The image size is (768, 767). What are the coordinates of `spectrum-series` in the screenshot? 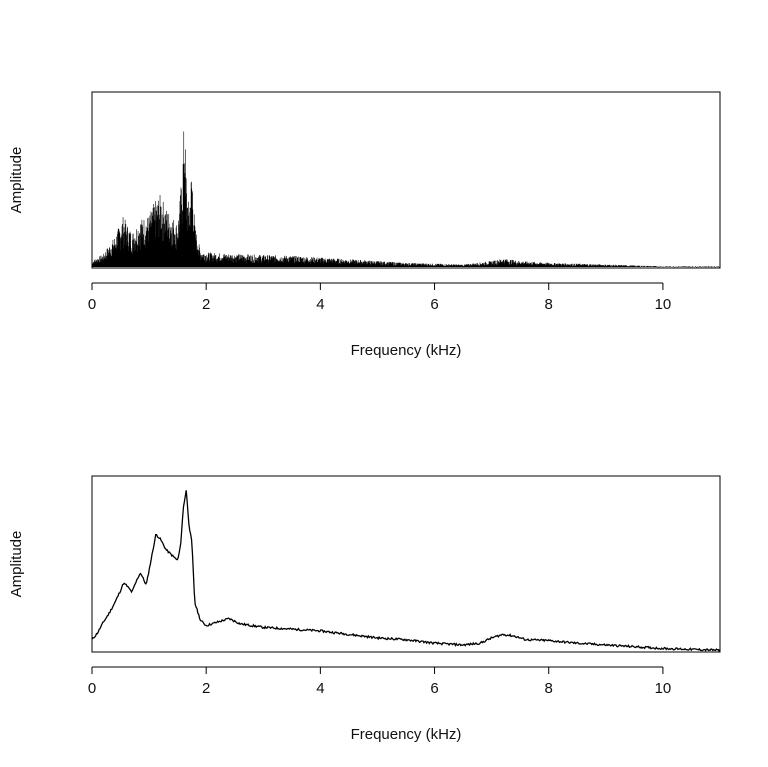 It's located at (406, 199).